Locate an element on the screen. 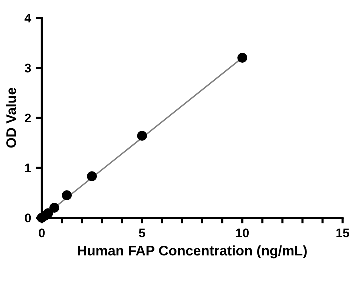  x-tick-label: 5 is located at coordinates (142, 233).